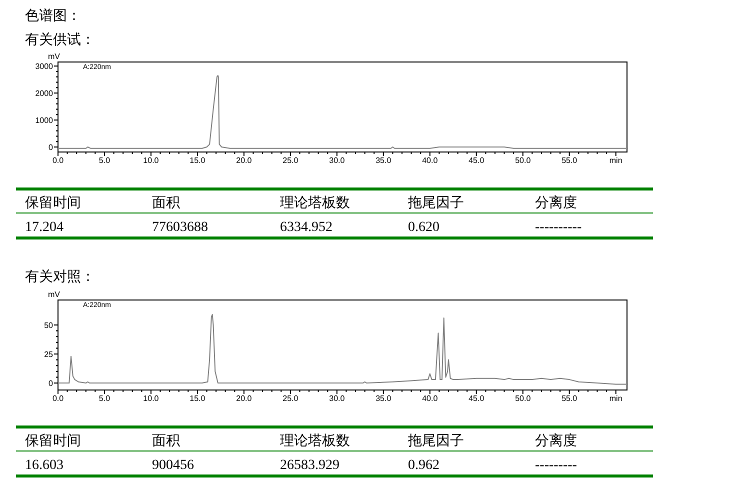  I want to click on text: 0.962, so click(424, 465).